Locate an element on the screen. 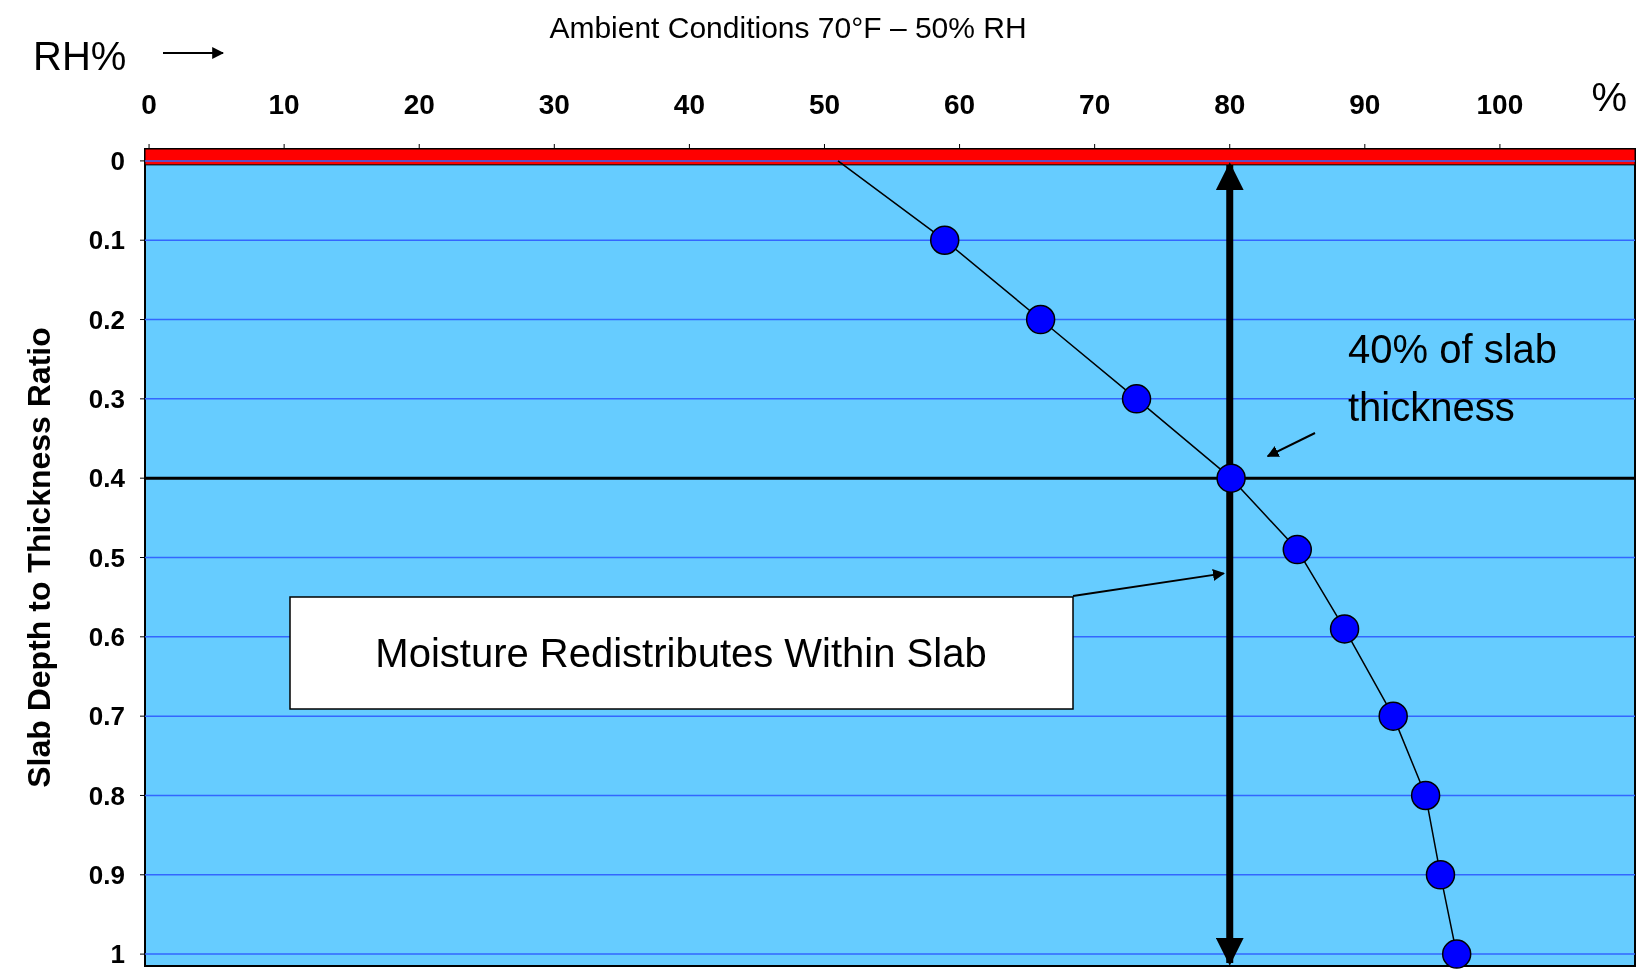  y-tick-label: 0.4 is located at coordinates (107, 478).